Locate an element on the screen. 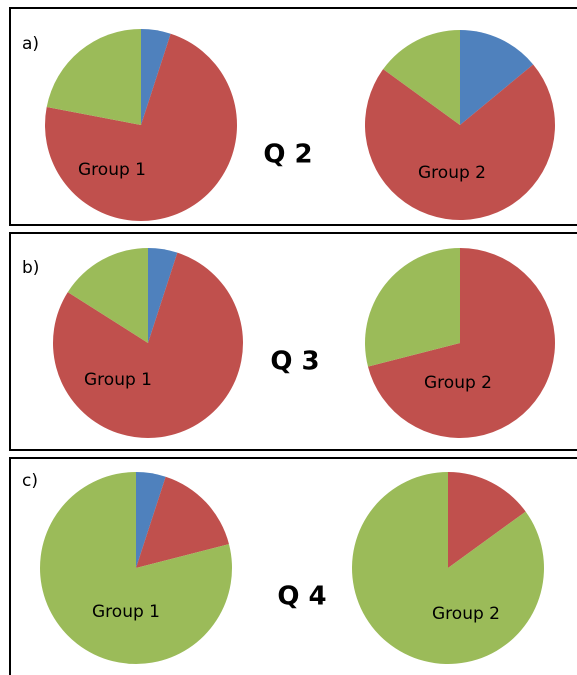 This screenshot has height=675, width=577. panel-title: Q 4 is located at coordinates (301, 597).